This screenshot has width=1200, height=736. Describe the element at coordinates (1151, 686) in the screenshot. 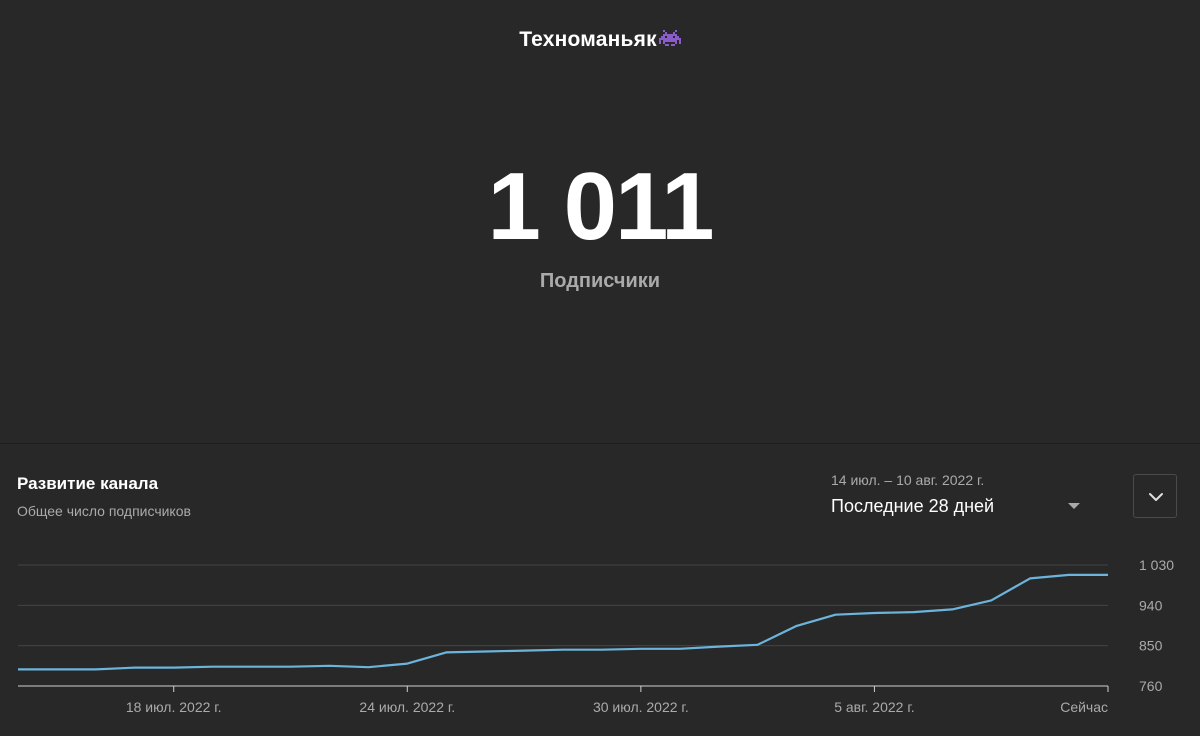

I see `y-tick-label: 760` at that location.